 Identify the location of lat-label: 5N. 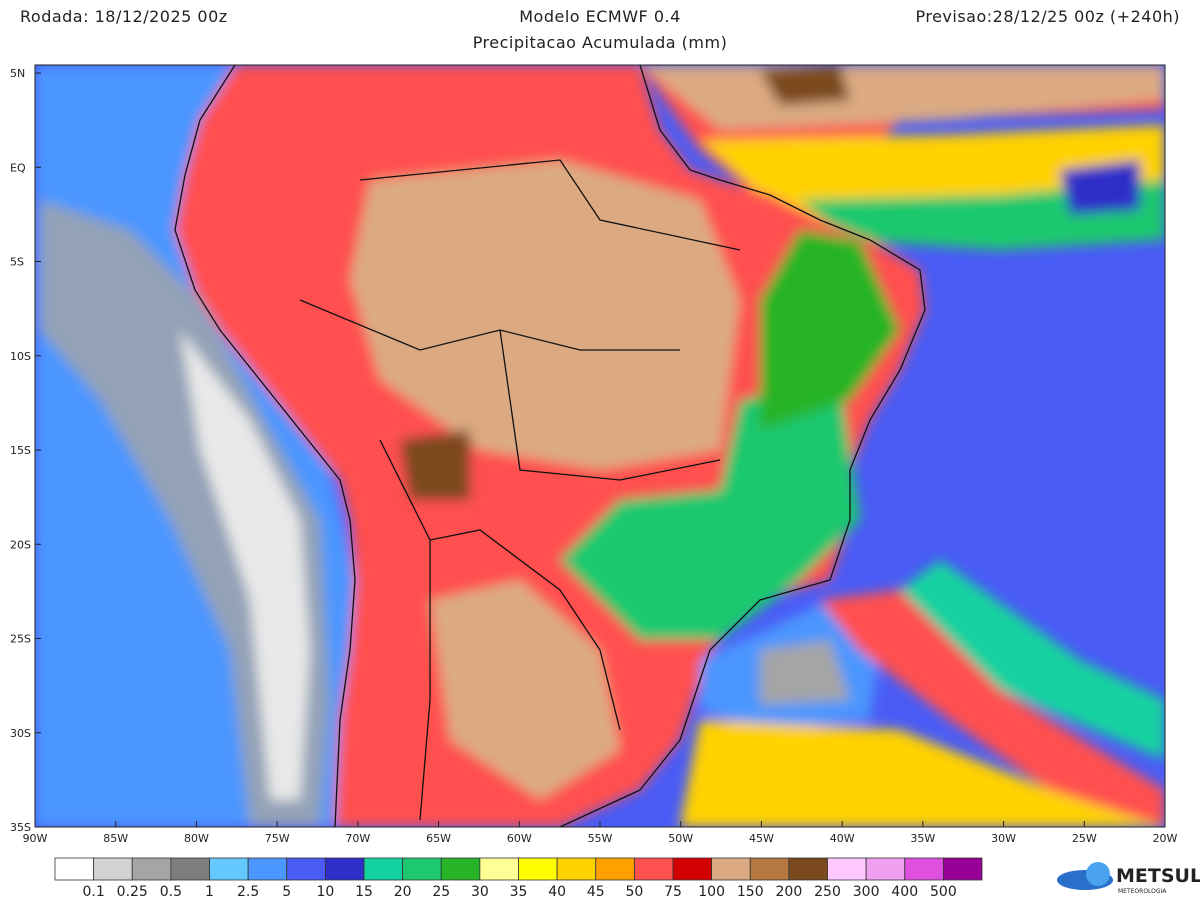
(17, 73).